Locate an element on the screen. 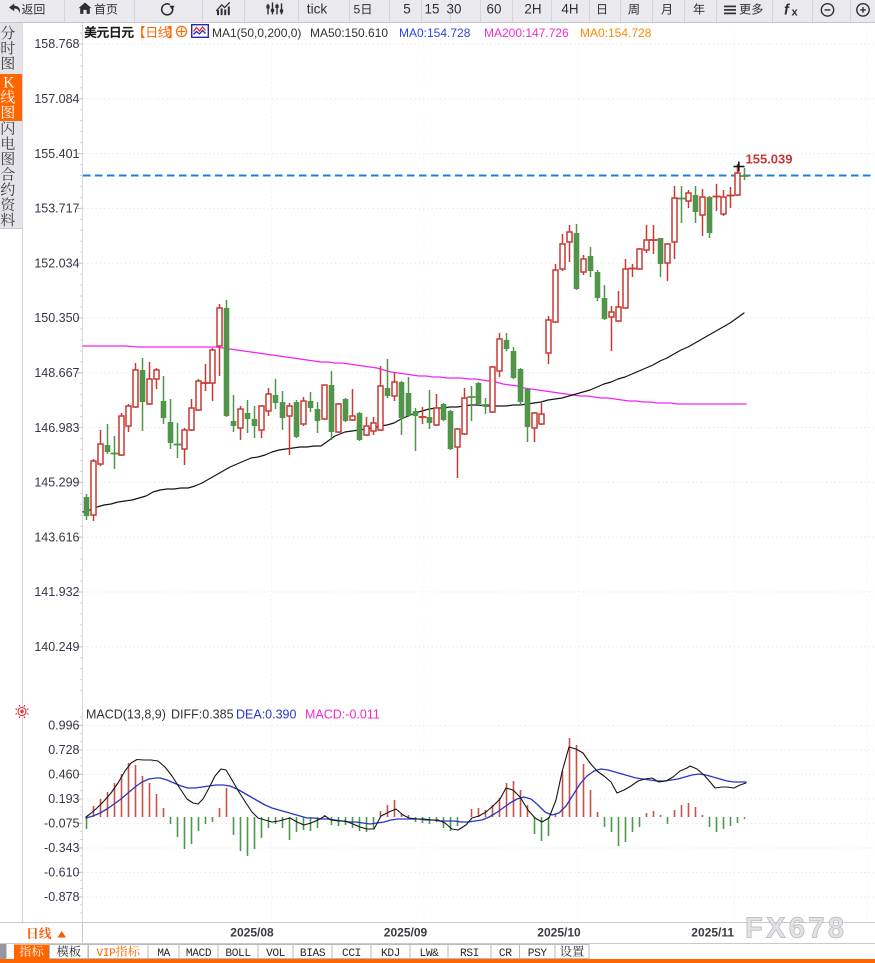  svg-text: MACD is located at coordinates (199, 954).